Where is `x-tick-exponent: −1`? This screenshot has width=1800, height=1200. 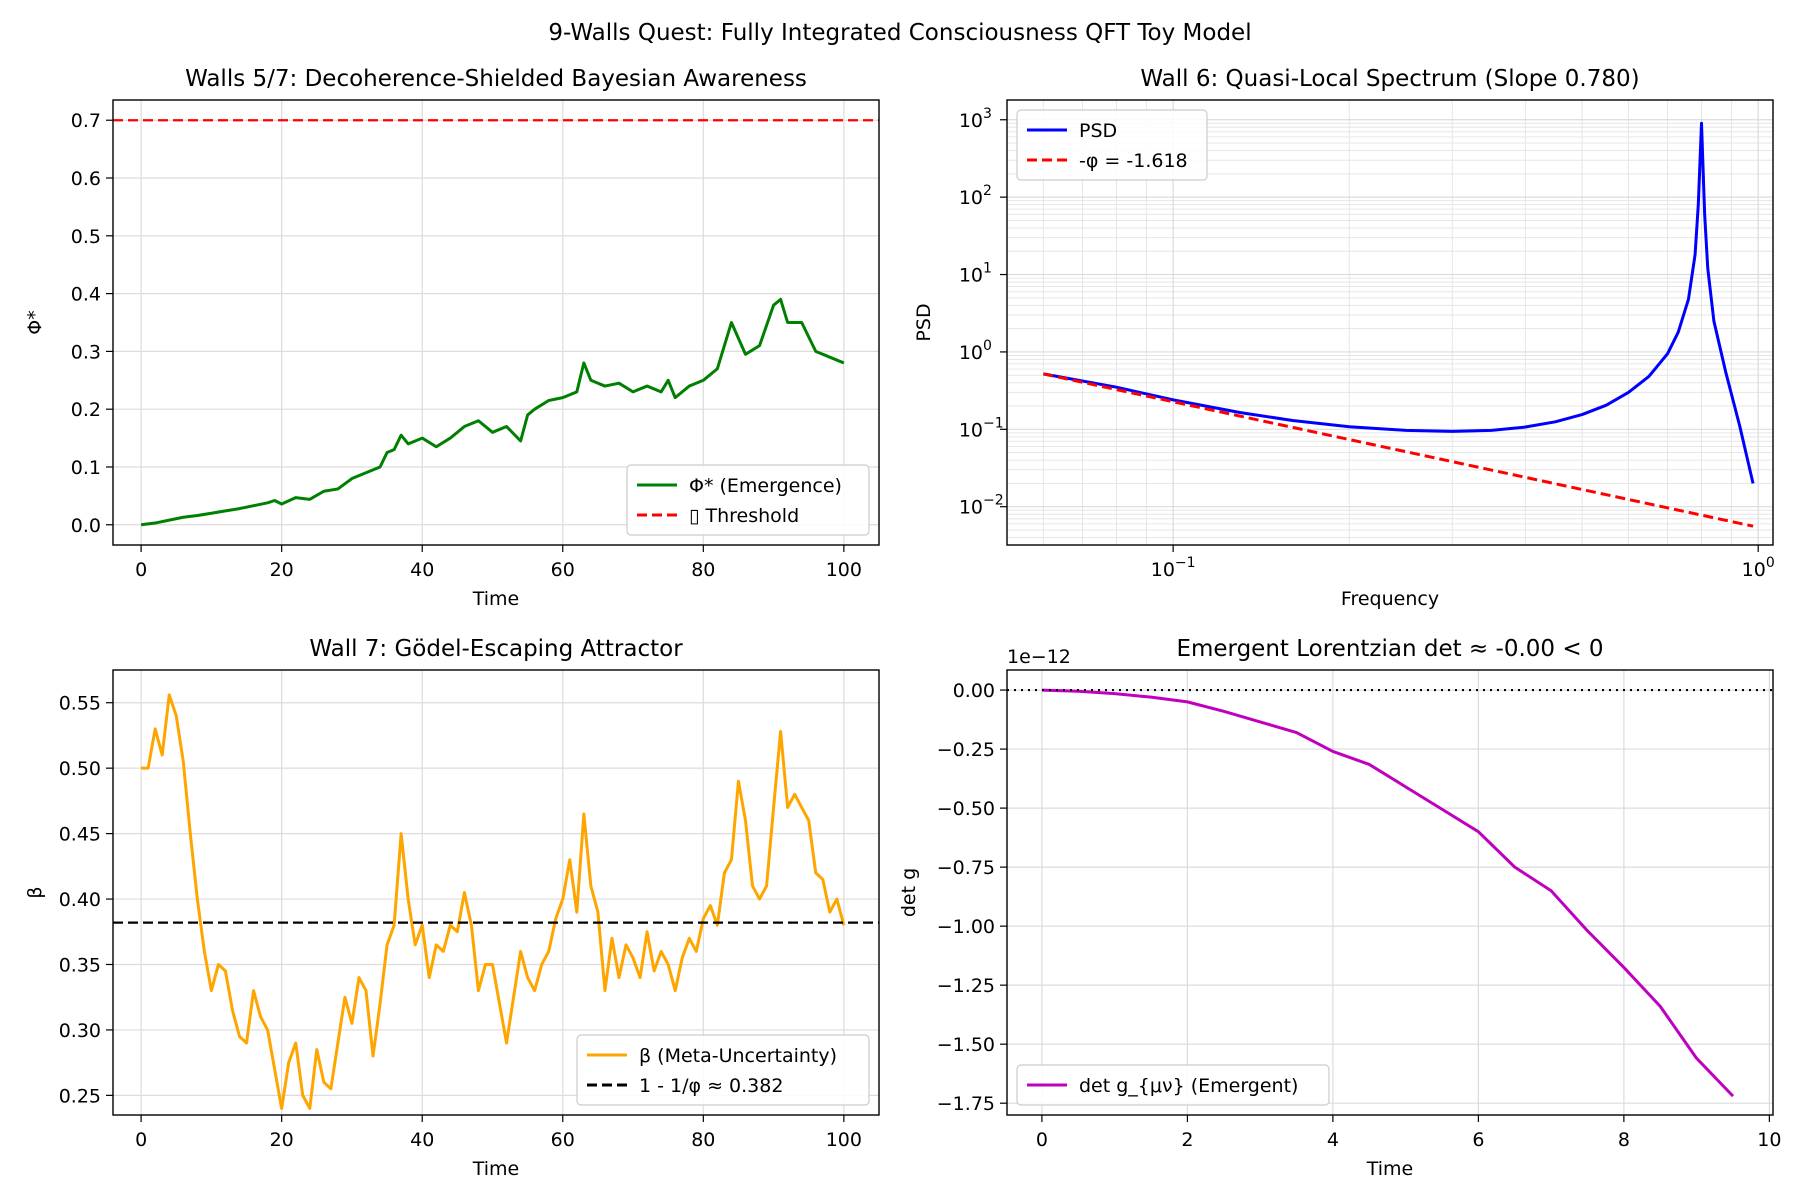
x-tick-exponent: −1 is located at coordinates (1185, 563).